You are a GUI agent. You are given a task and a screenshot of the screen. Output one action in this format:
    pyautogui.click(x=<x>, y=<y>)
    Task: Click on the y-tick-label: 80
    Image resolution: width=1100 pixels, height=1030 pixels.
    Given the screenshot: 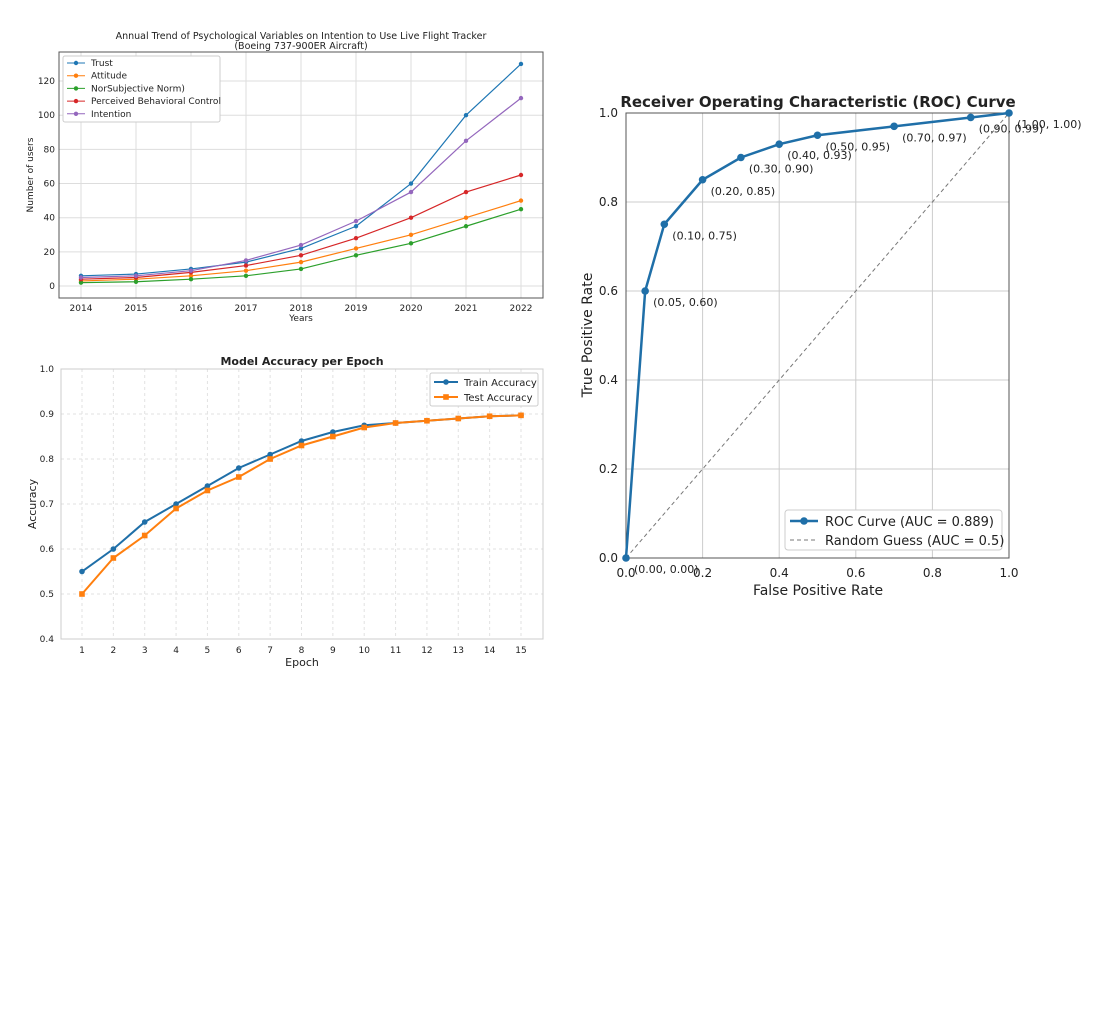 What is the action you would take?
    pyautogui.click(x=50, y=150)
    